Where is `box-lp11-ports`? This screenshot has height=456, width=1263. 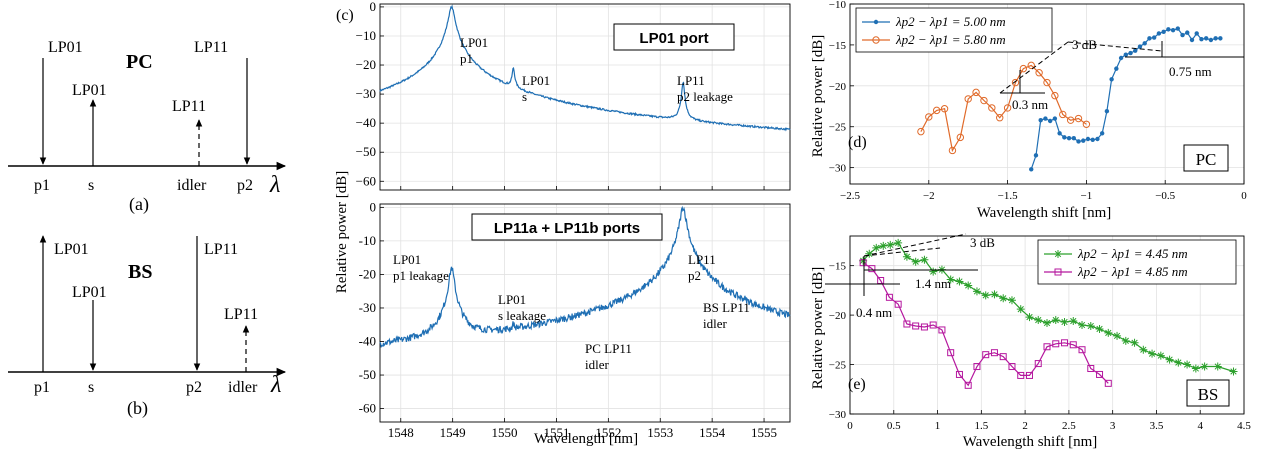
box-lp11-ports is located at coordinates (567, 227).